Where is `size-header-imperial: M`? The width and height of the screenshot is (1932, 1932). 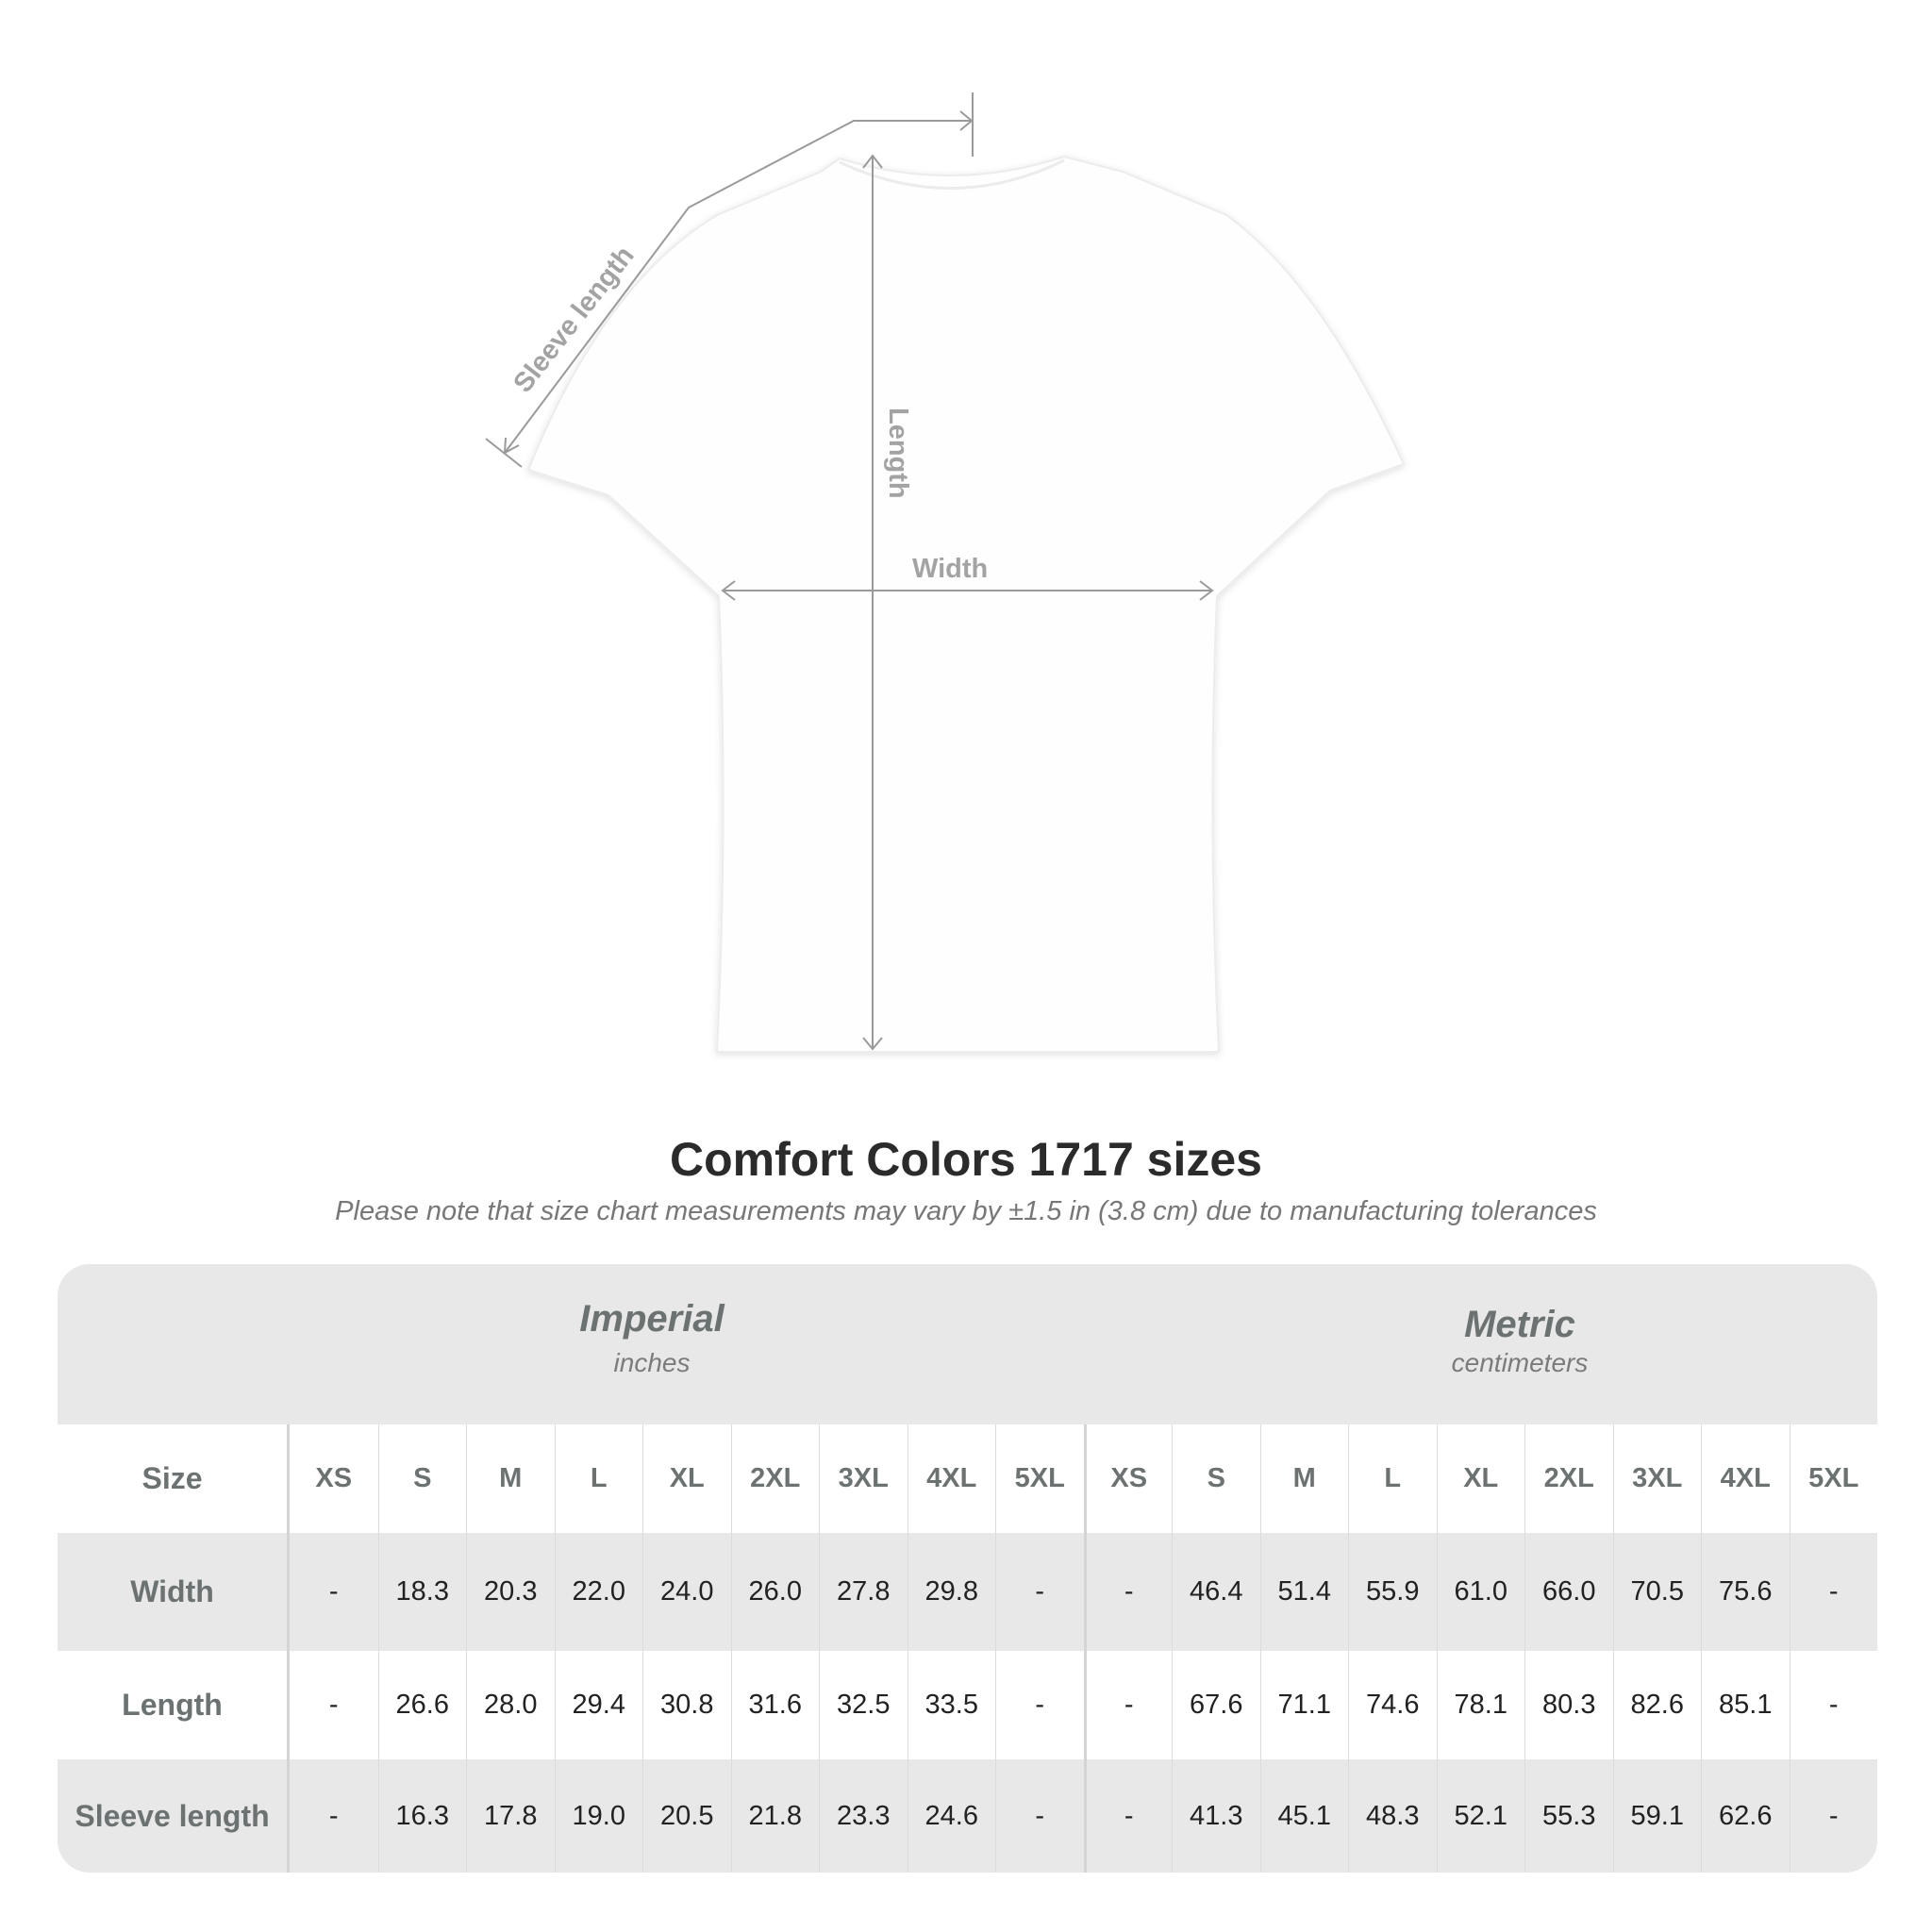
size-header-imperial: M is located at coordinates (511, 1478).